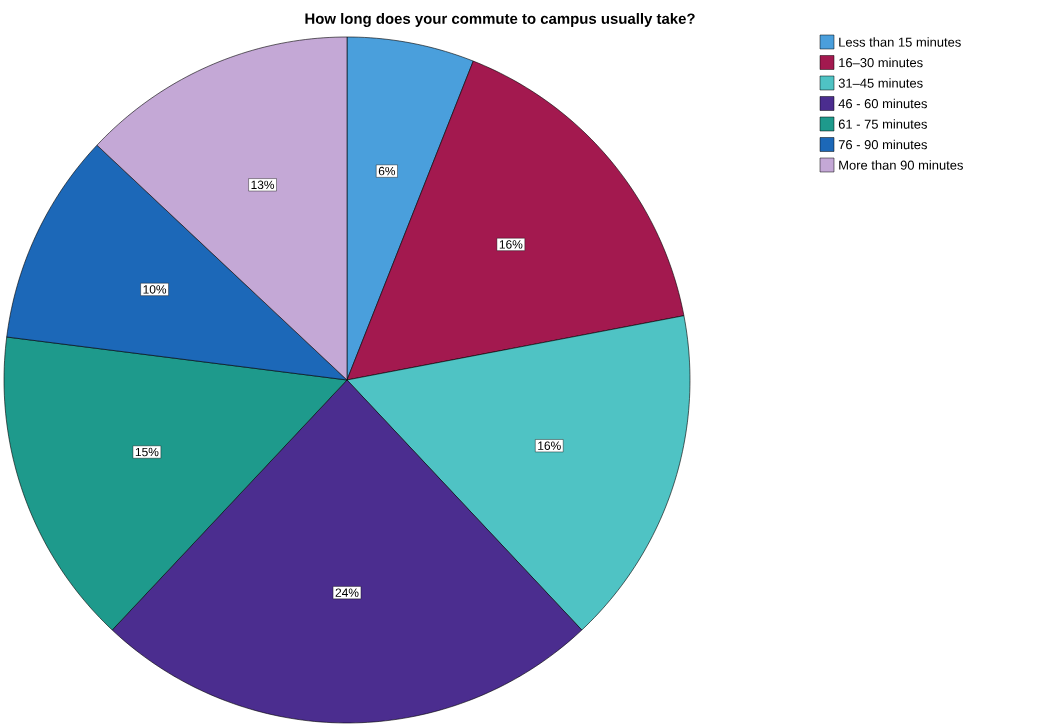 This screenshot has width=1043, height=726. I want to click on data-label: 15%, so click(147, 452).